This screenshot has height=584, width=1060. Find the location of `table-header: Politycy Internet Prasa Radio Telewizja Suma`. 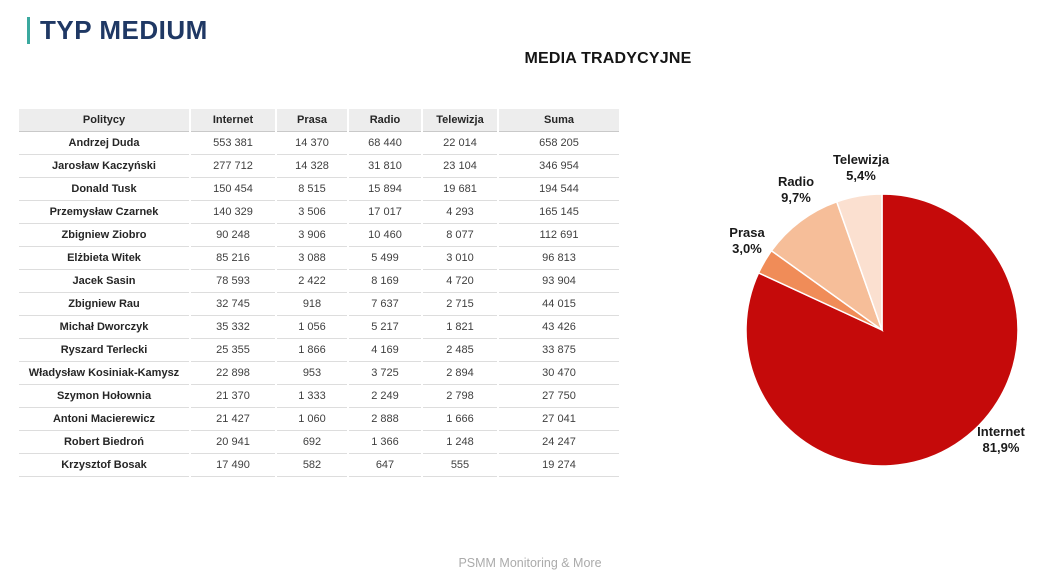

table-header: Politycy Internet Prasa Radio Telewizja Suma is located at coordinates (319, 120).